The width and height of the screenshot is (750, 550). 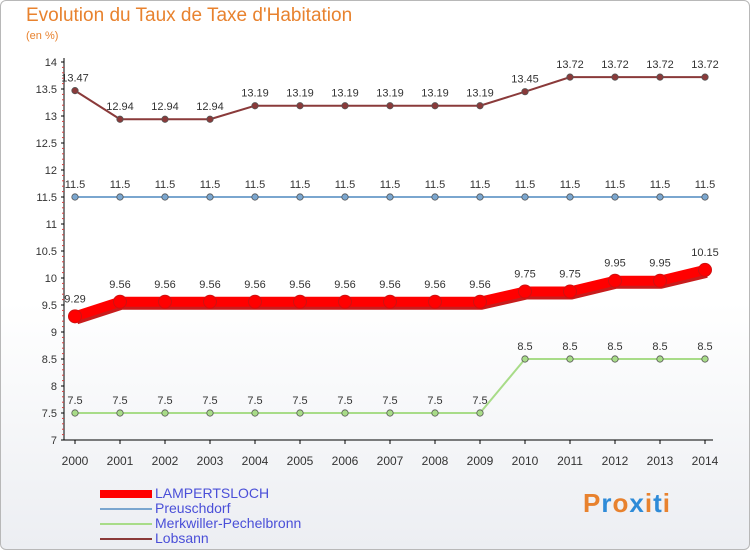 I want to click on x-tick-label: 2014, so click(x=705, y=461).